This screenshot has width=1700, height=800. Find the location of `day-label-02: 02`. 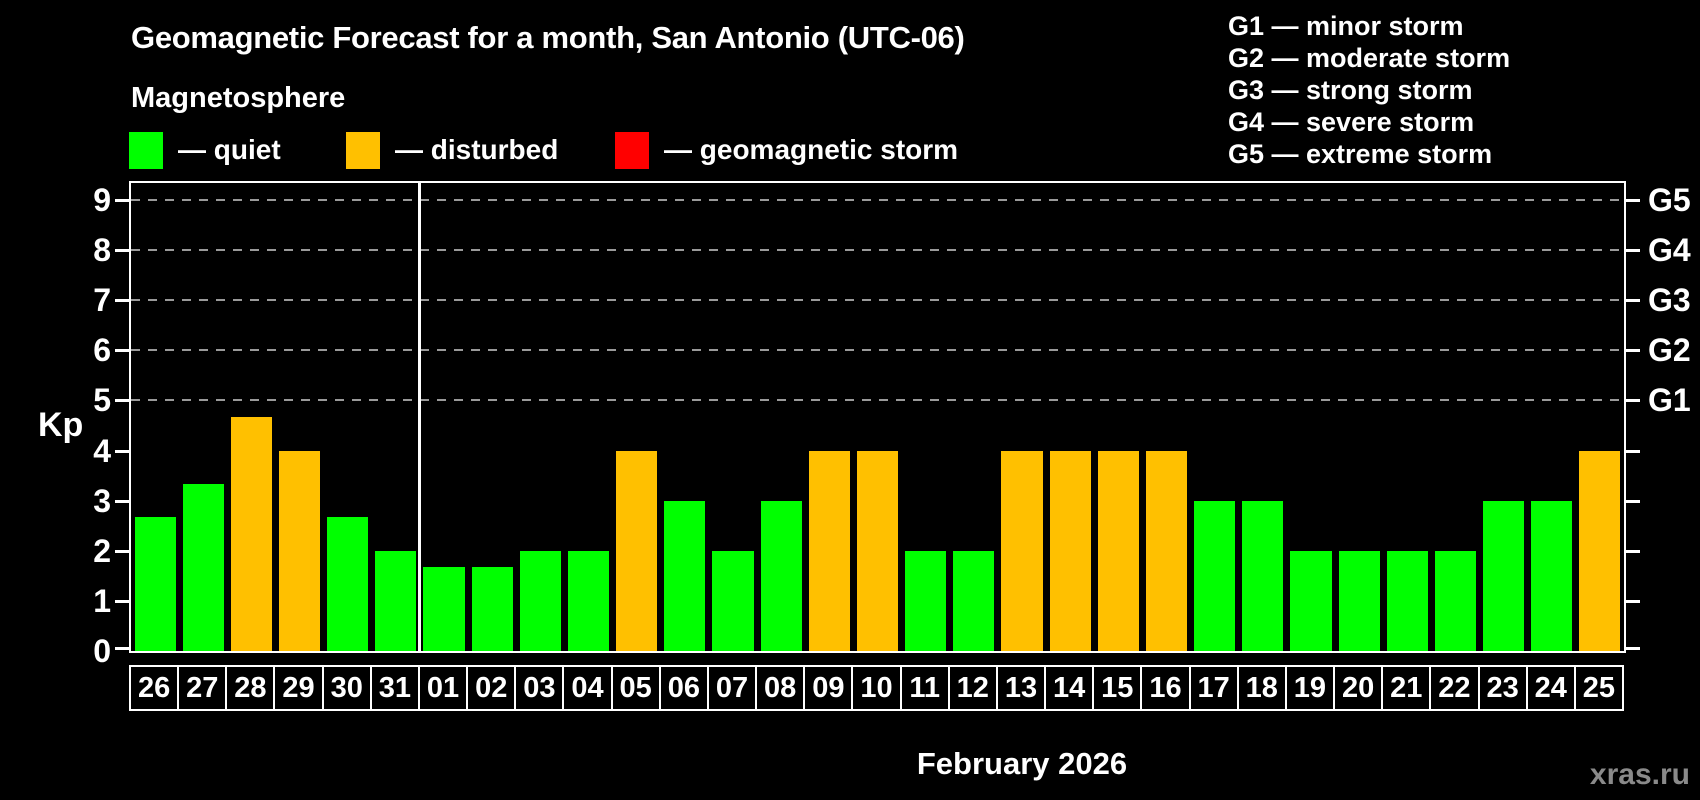

day-label-02: 02 is located at coordinates (492, 688).